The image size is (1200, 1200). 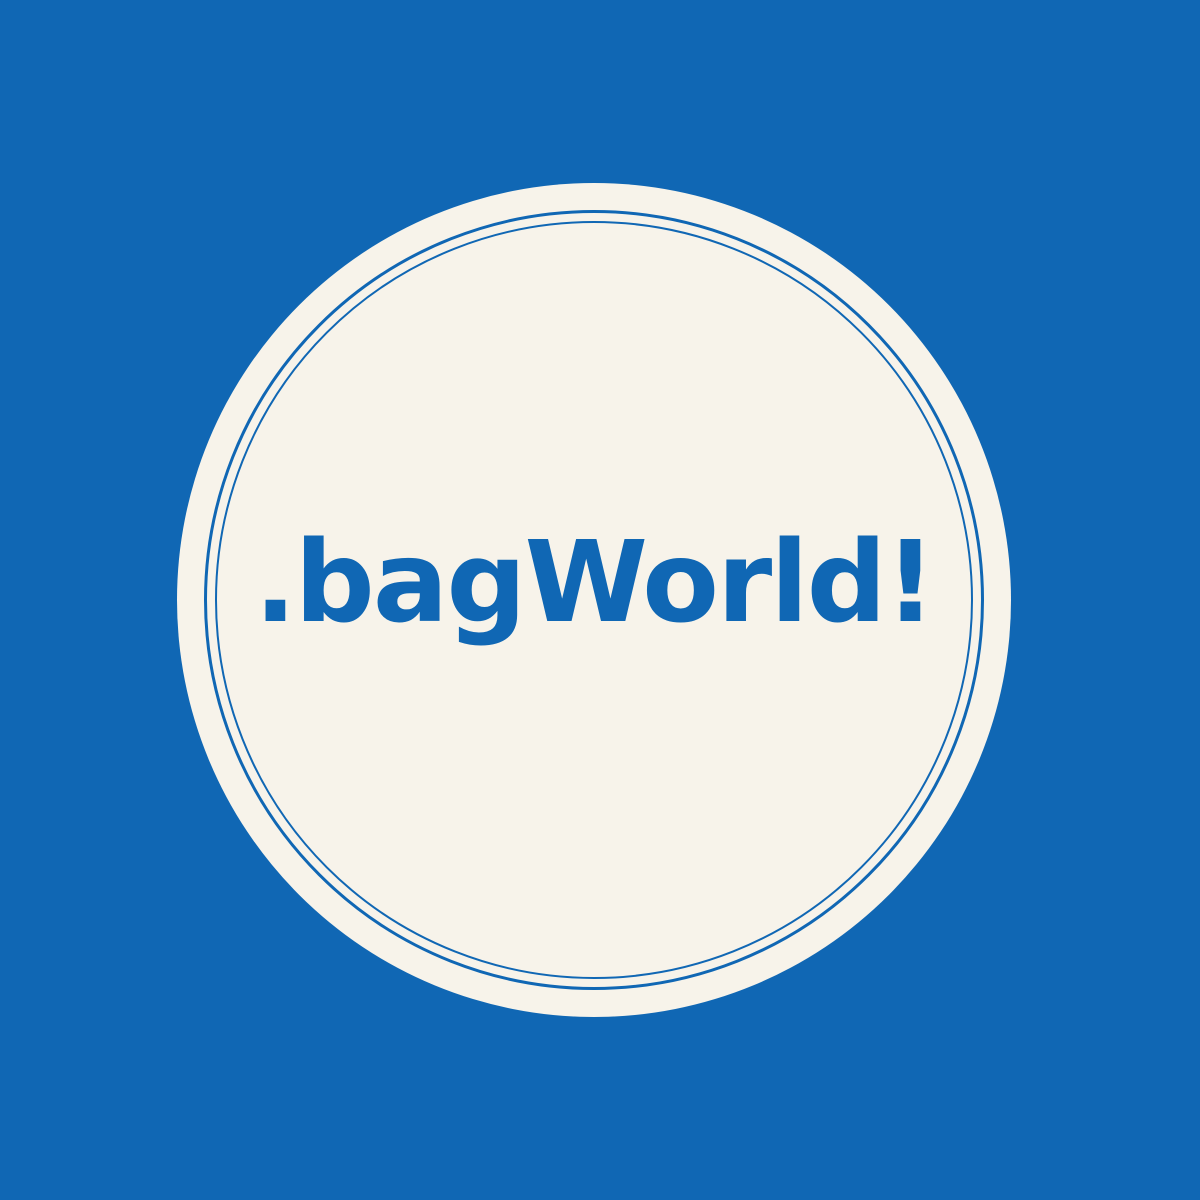 What do you see at coordinates (595, 583) in the screenshot?
I see `brand-wordmark: .bagWorld!` at bounding box center [595, 583].